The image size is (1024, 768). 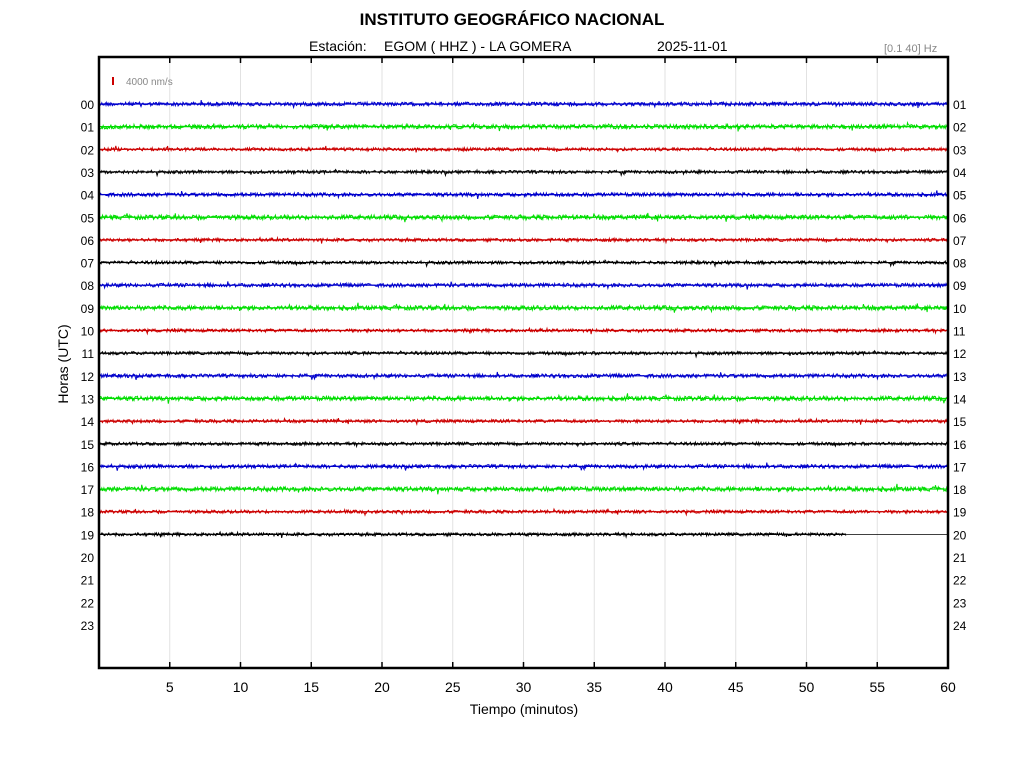 I want to click on y-tick-label-right: 24, so click(x=960, y=626).